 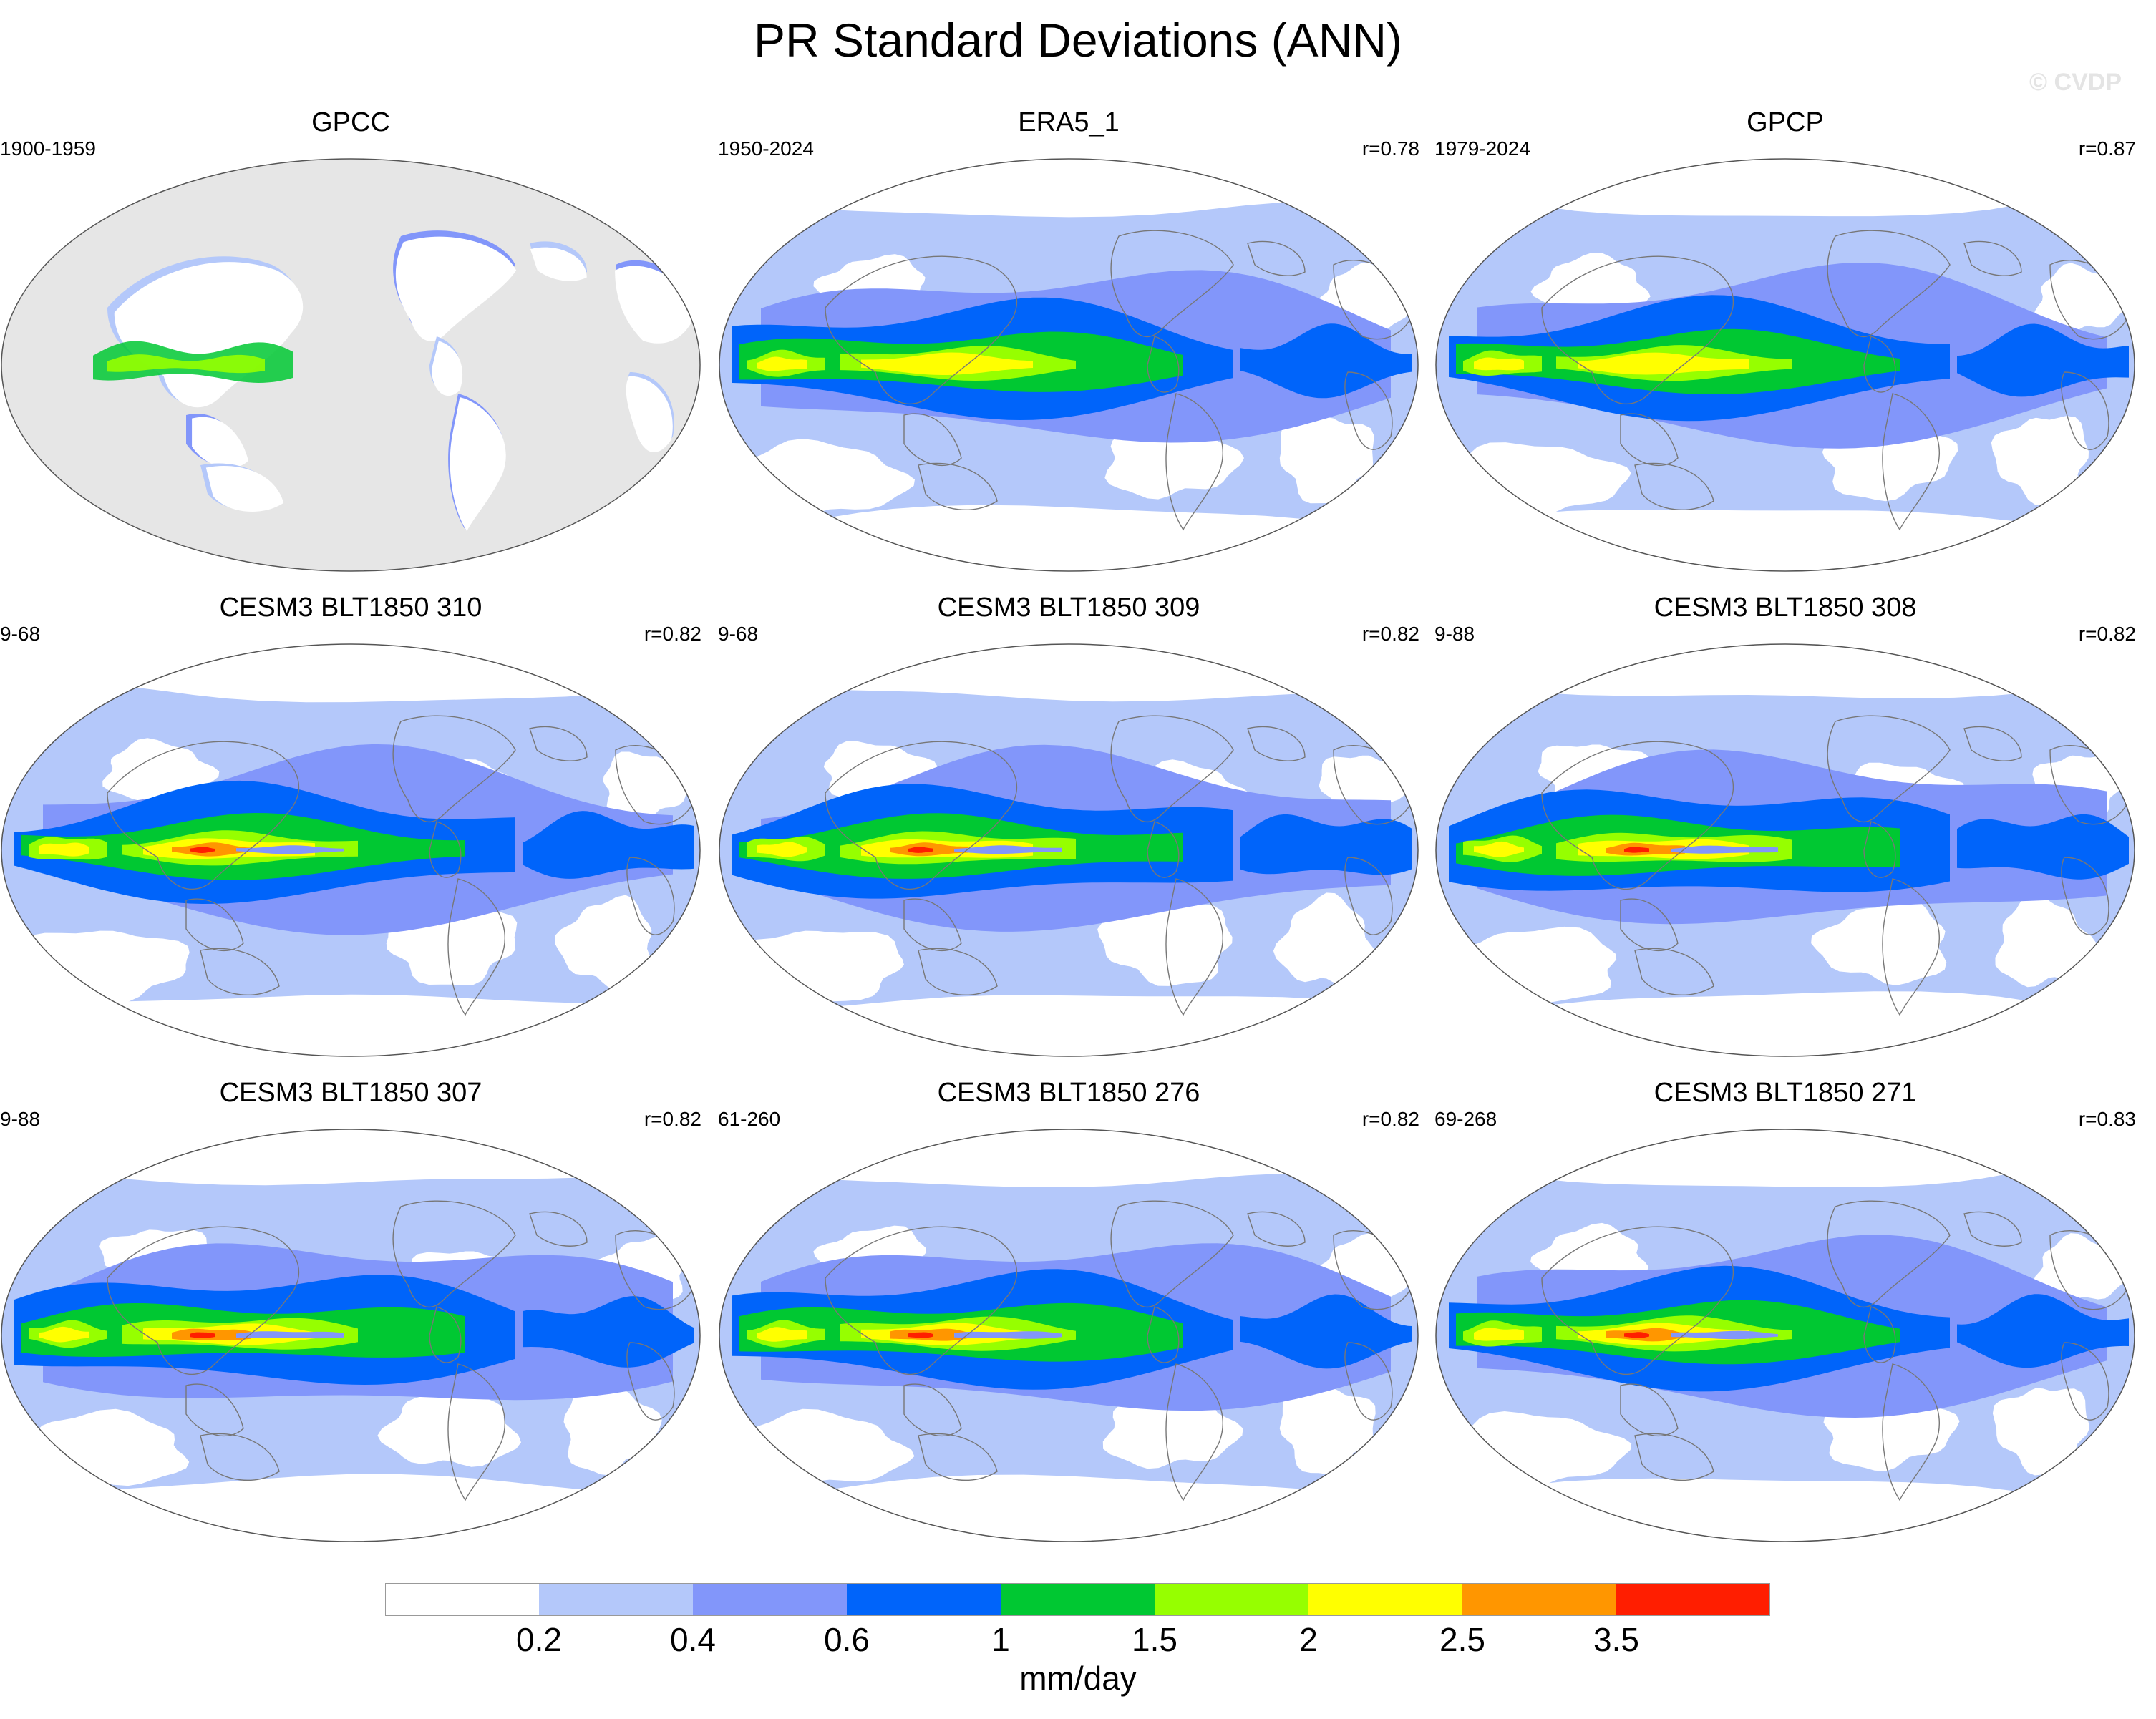 I want to click on panel-title: CESM3 BLT1850 307, so click(x=350, y=1093).